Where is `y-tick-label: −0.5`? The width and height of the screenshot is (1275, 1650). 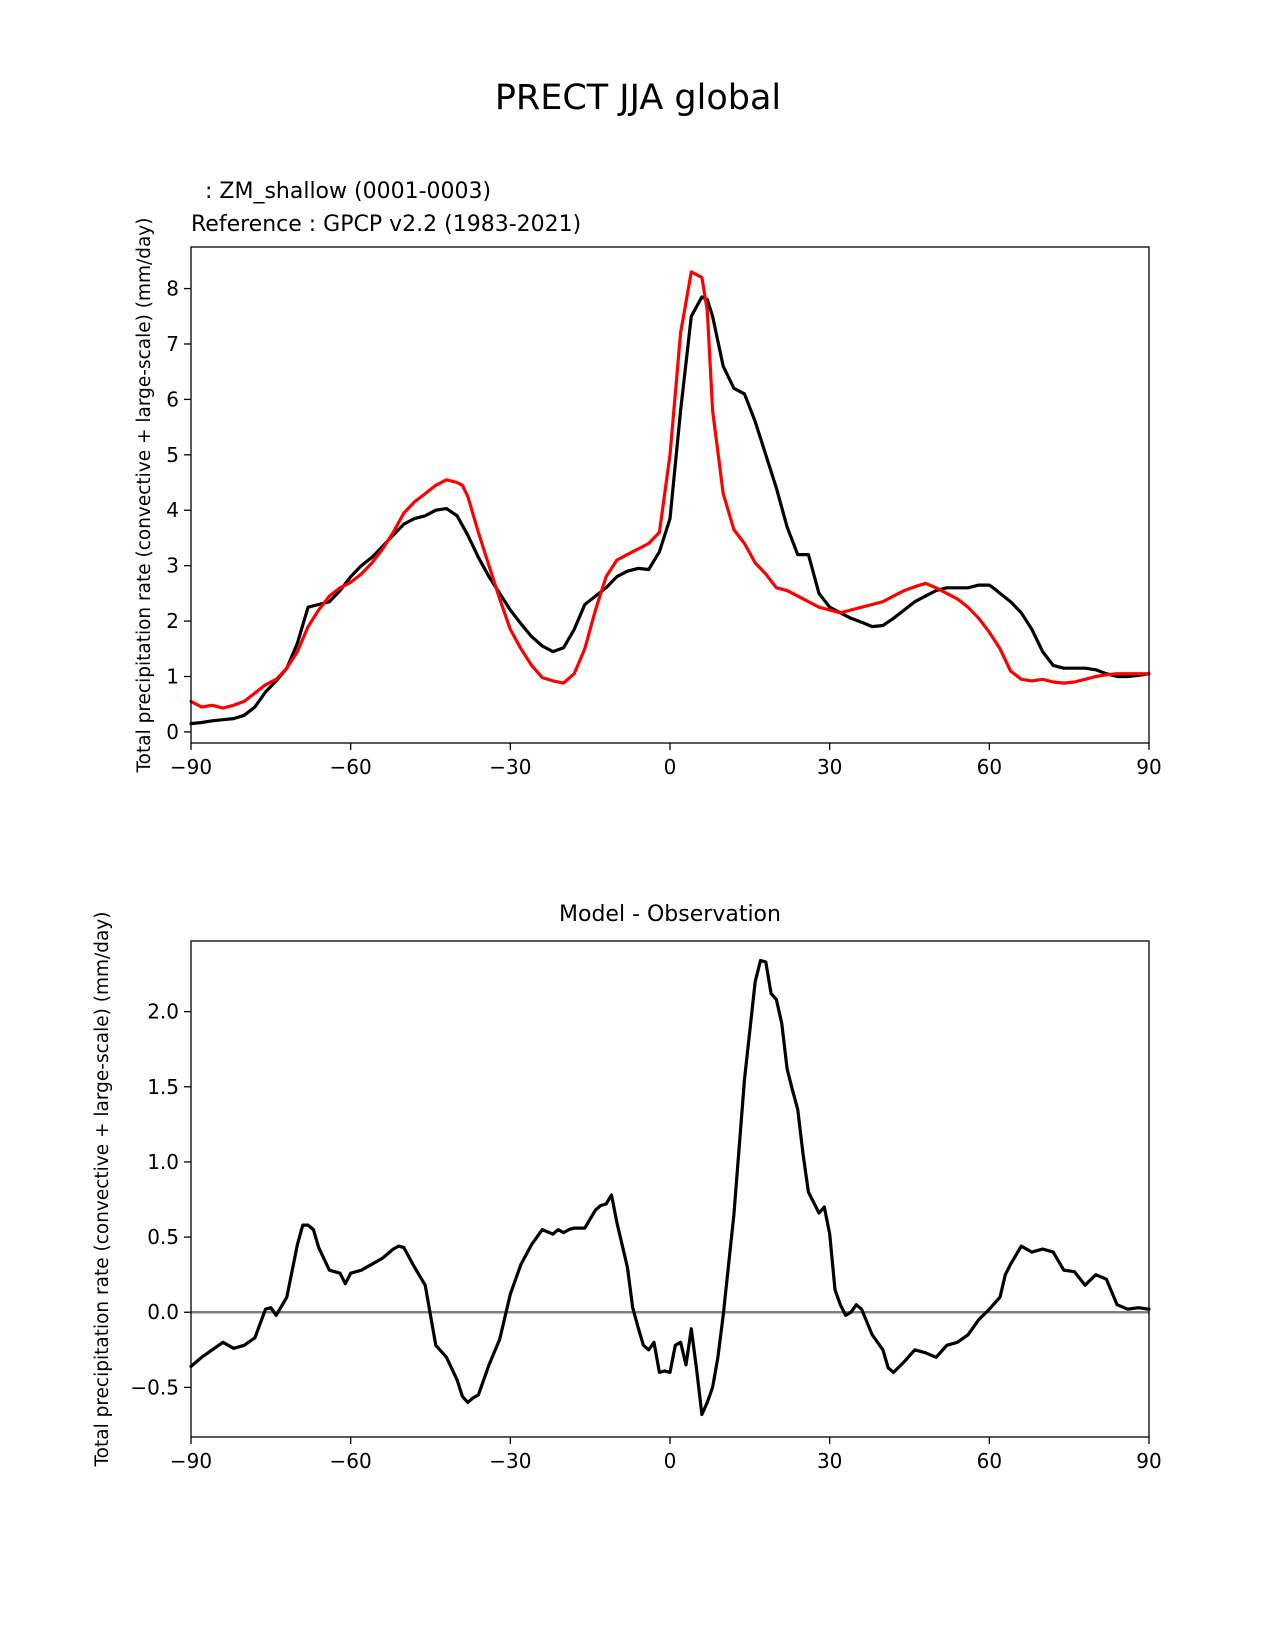 y-tick-label: −0.5 is located at coordinates (154, 1387).